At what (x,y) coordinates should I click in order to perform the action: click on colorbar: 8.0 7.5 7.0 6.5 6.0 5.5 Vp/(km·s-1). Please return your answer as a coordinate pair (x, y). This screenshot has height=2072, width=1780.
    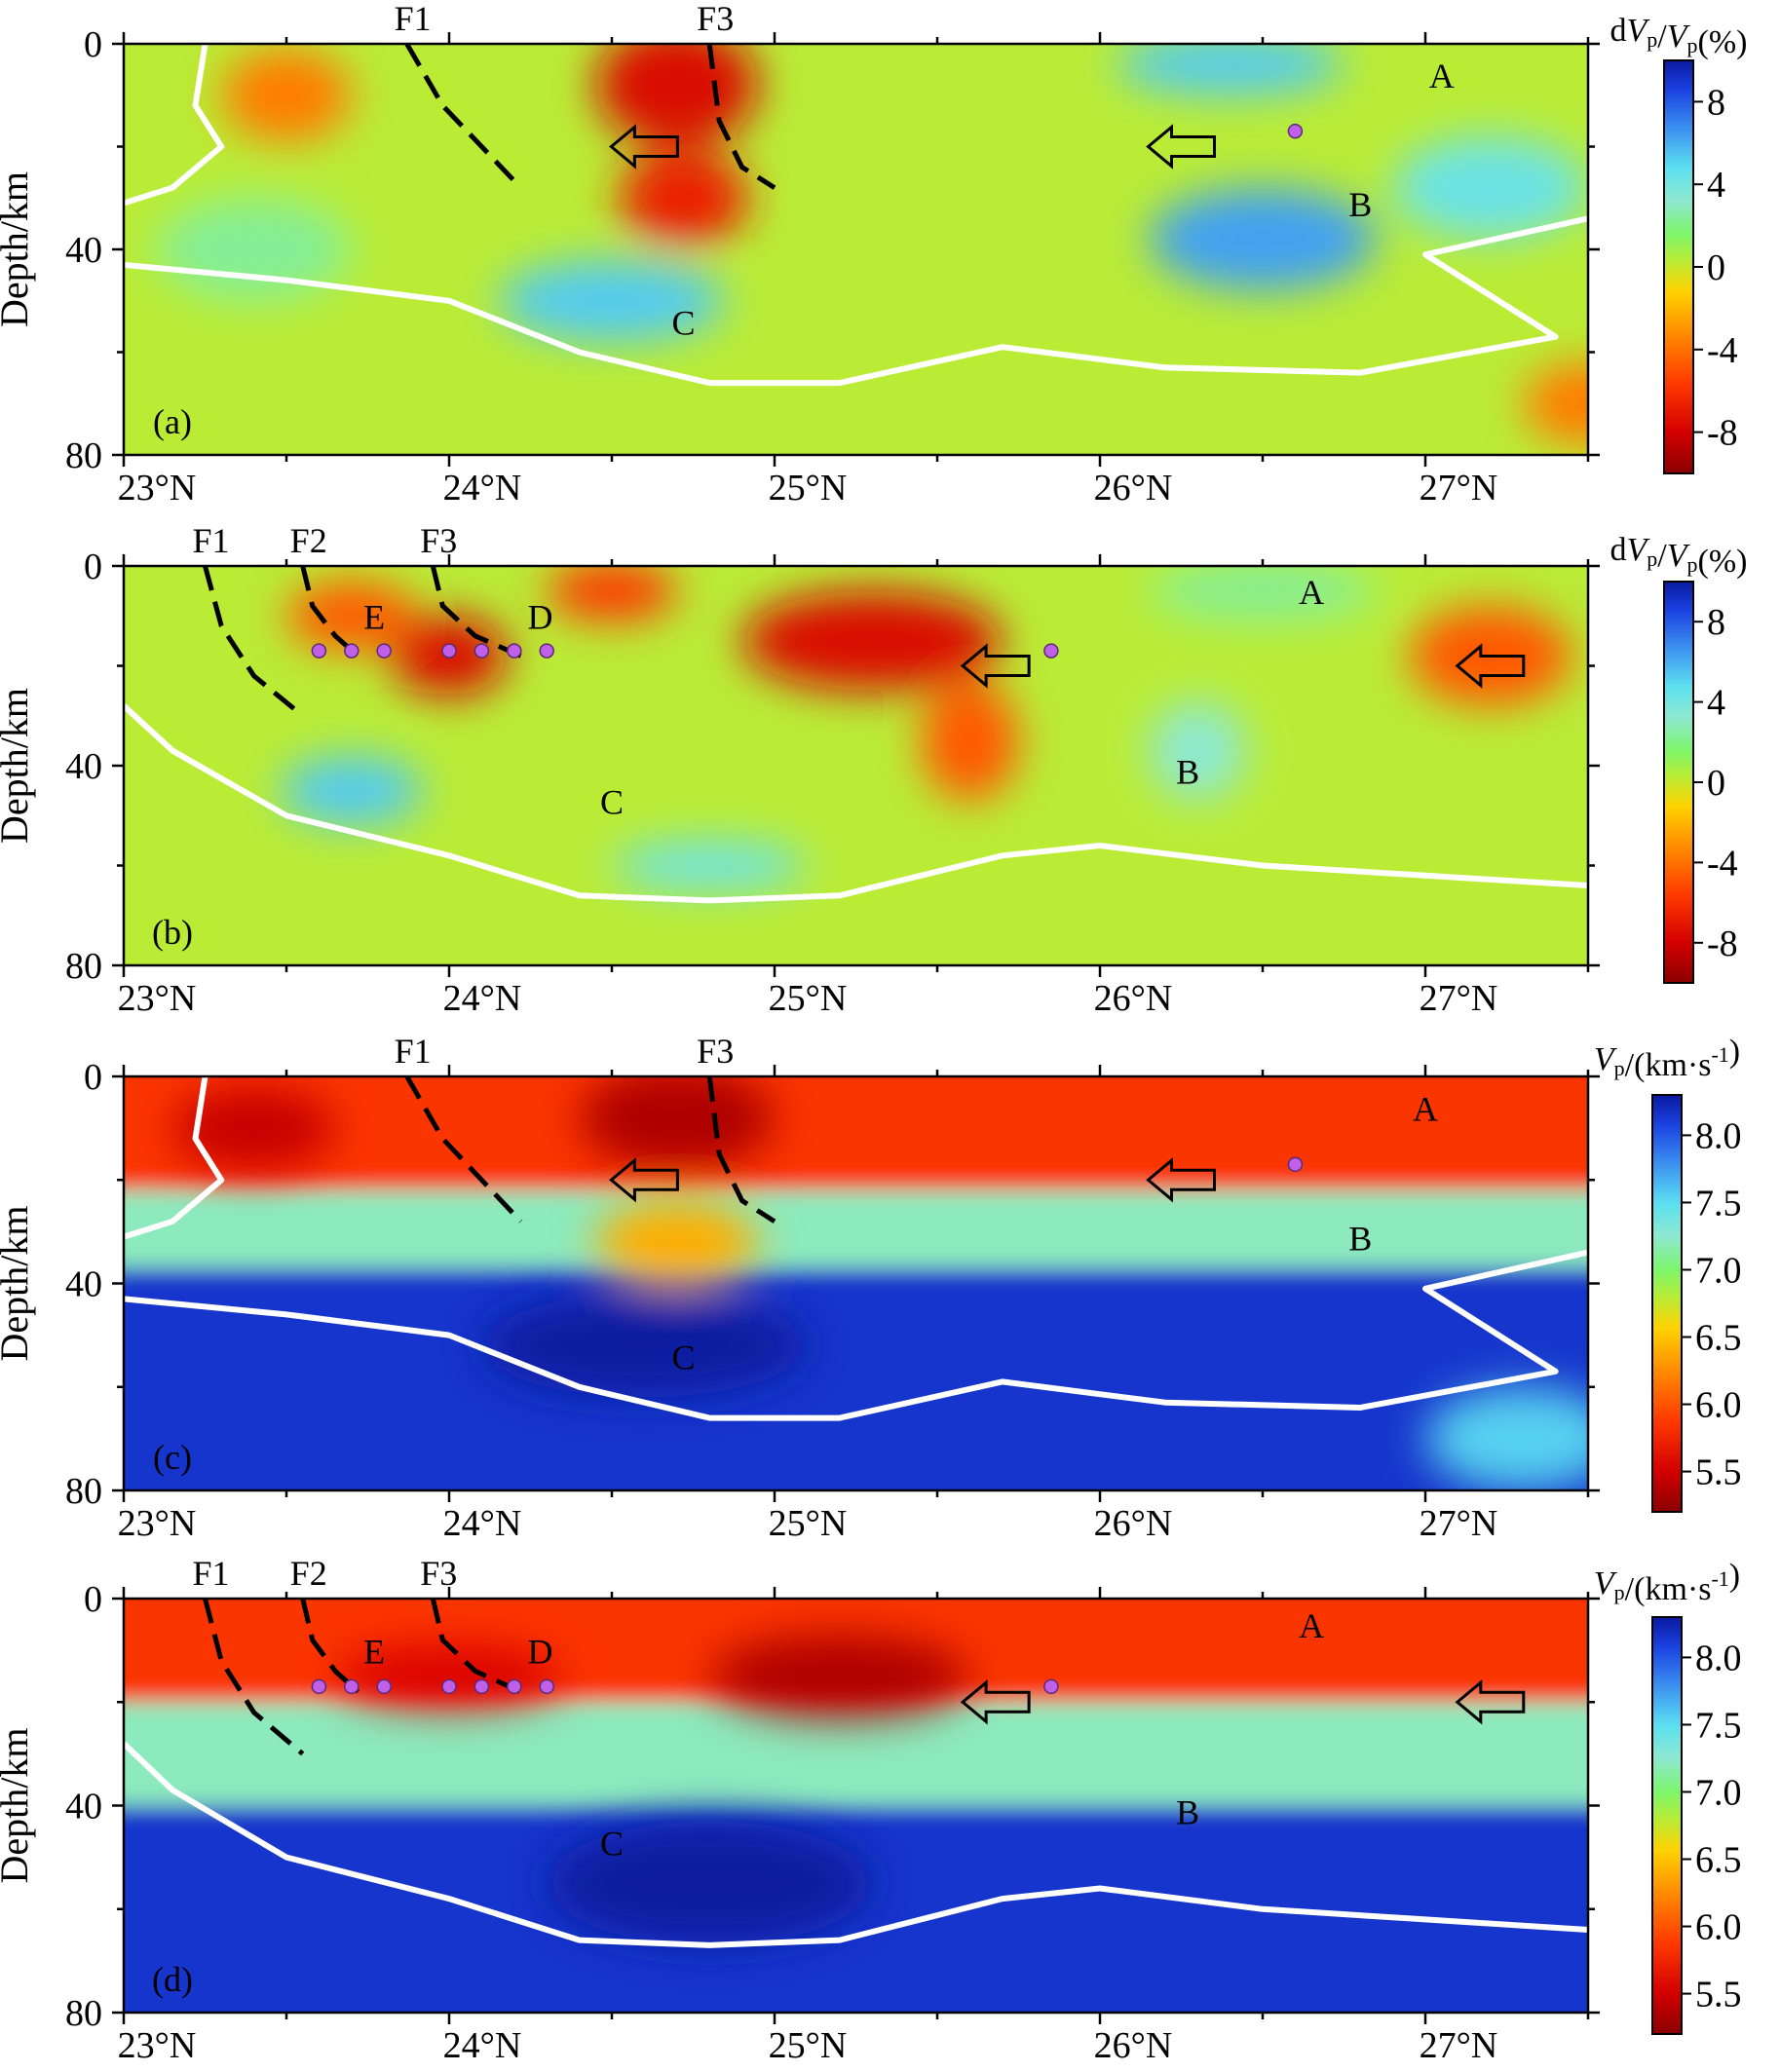
    Looking at the image, I should click on (1668, 1797).